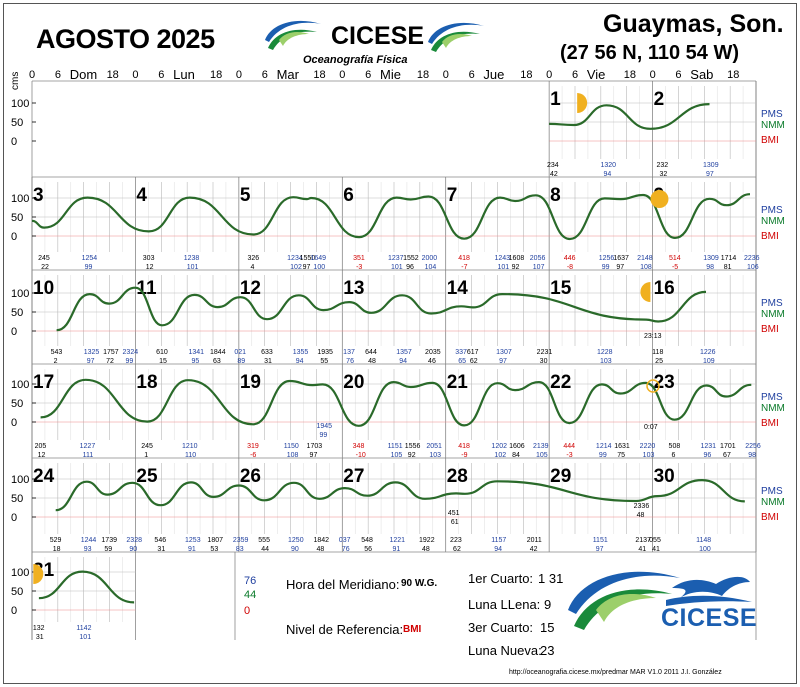 This screenshot has width=800, height=687. Describe the element at coordinates (253, 267) in the screenshot. I see `tide-height: 4` at that location.